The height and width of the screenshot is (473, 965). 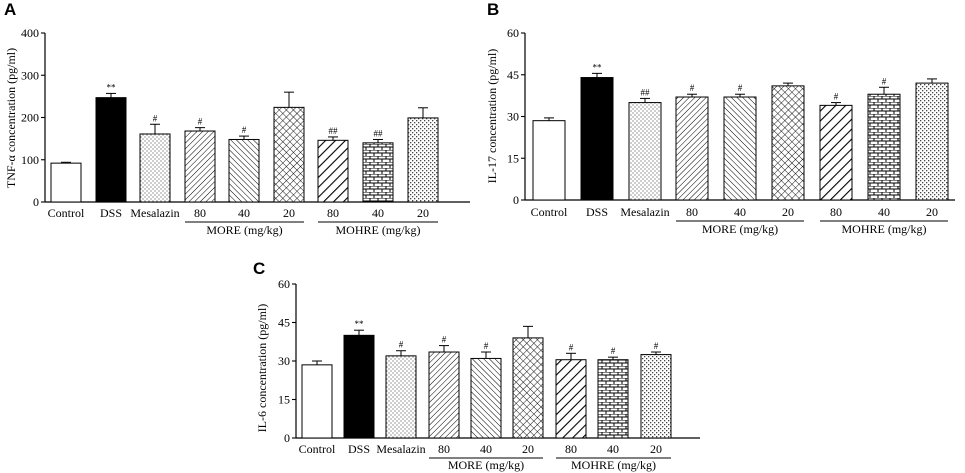 I want to click on panel-c-significance: **, so click(x=360, y=324).